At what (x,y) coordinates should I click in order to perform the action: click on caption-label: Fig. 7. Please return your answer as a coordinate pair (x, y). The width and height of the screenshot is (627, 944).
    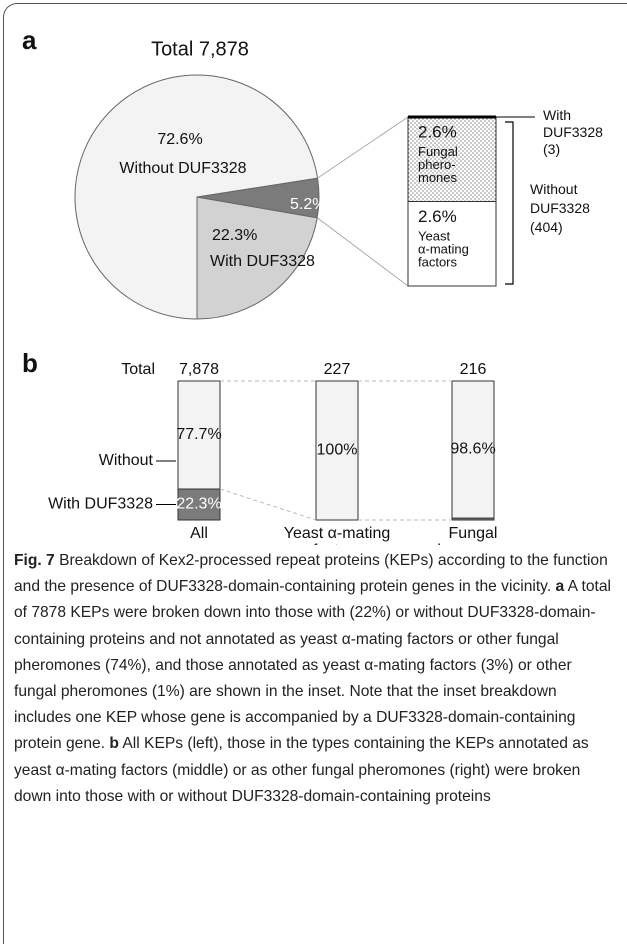
    Looking at the image, I should click on (34, 560).